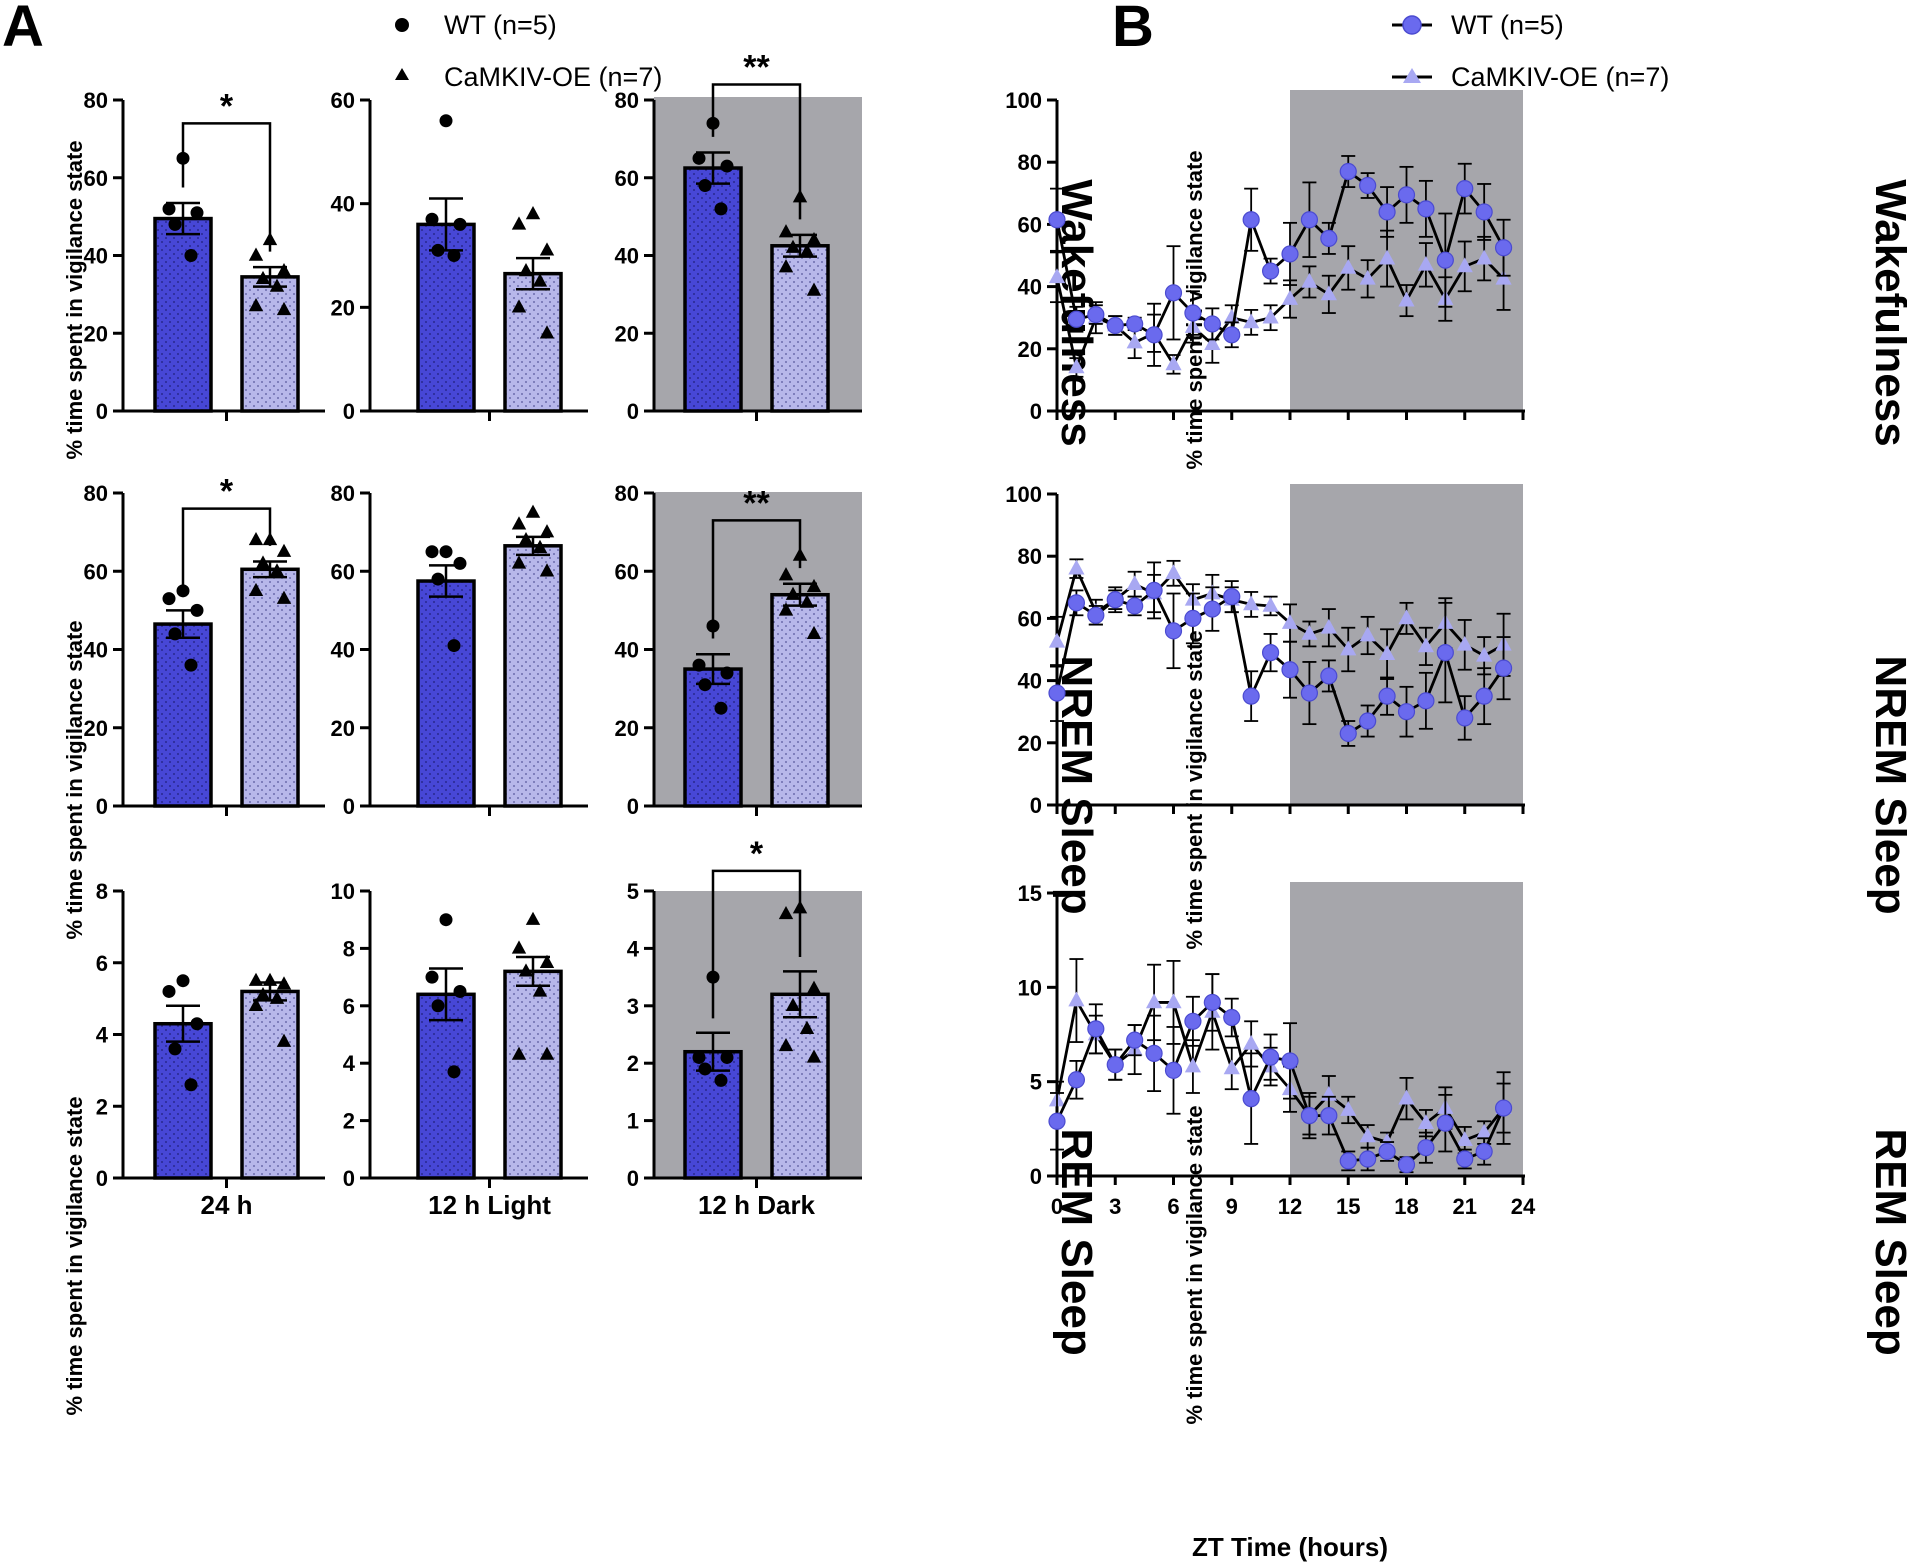  I want to click on legend-a-oe-label: CaMKIV-OE (n=7), so click(553, 77).